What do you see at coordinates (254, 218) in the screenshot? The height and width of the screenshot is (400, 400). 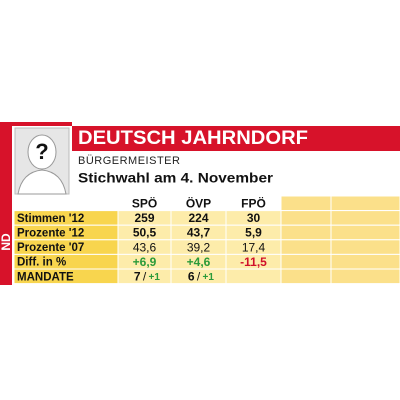 I see `cell-value: 30` at bounding box center [254, 218].